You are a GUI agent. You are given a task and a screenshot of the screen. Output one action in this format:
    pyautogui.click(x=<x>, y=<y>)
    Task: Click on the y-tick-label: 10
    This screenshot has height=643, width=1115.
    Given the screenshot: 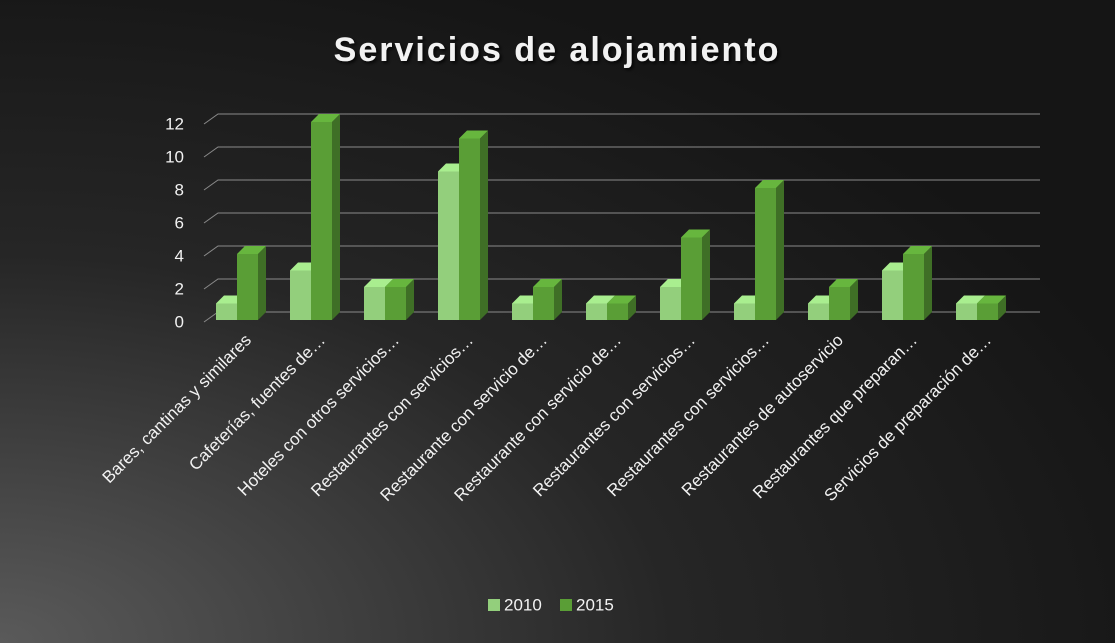 What is the action you would take?
    pyautogui.click(x=174, y=156)
    